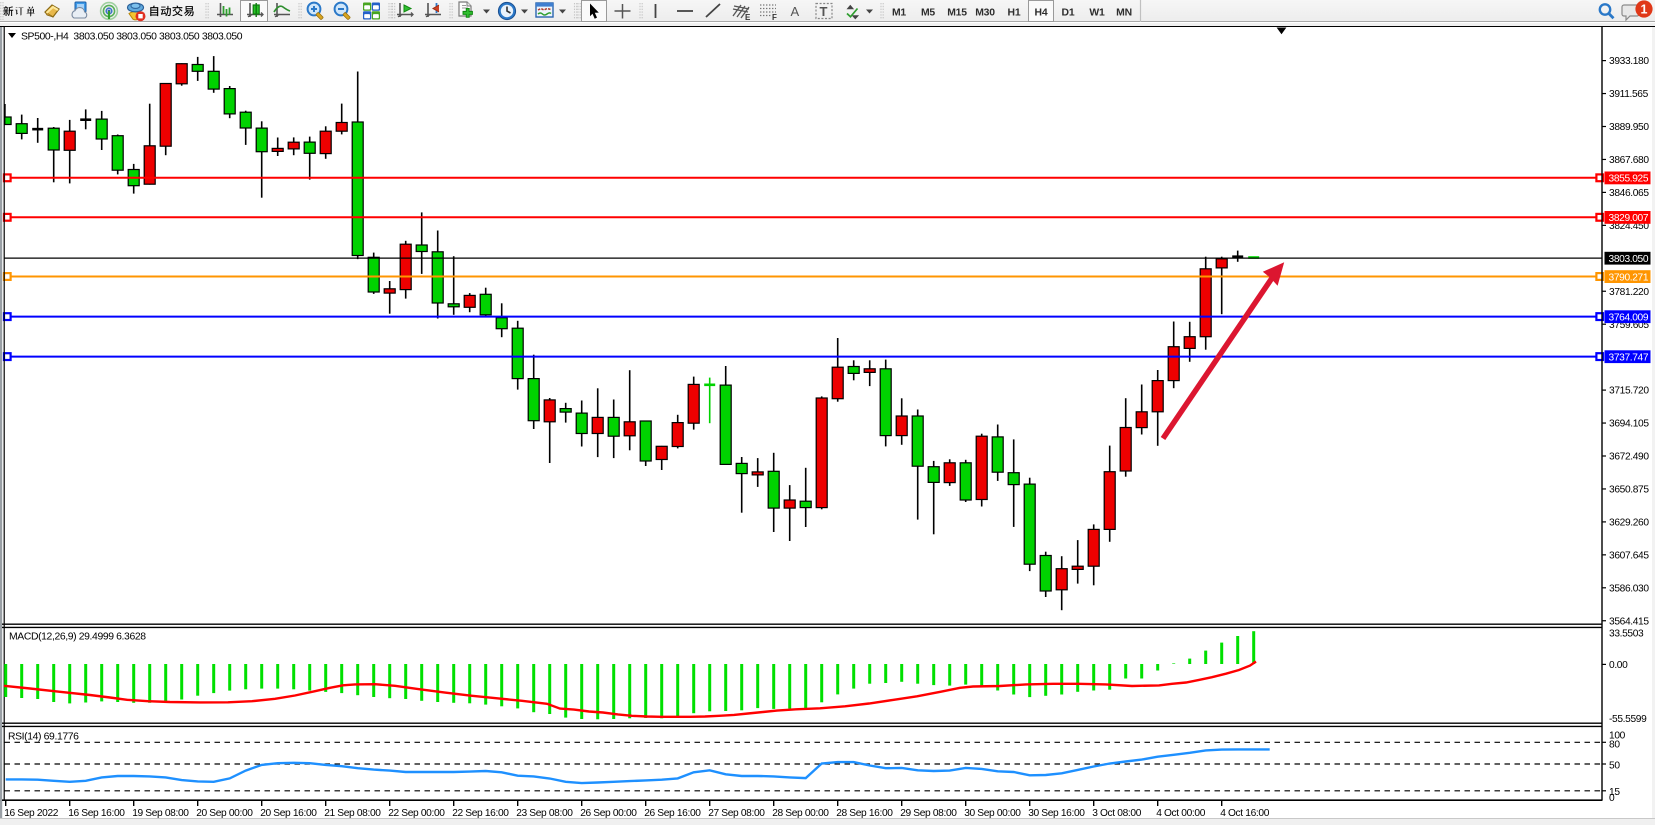 Image resolution: width=1655 pixels, height=825 pixels. What do you see at coordinates (1629, 555) in the screenshot?
I see `svg-text: 3607.645` at bounding box center [1629, 555].